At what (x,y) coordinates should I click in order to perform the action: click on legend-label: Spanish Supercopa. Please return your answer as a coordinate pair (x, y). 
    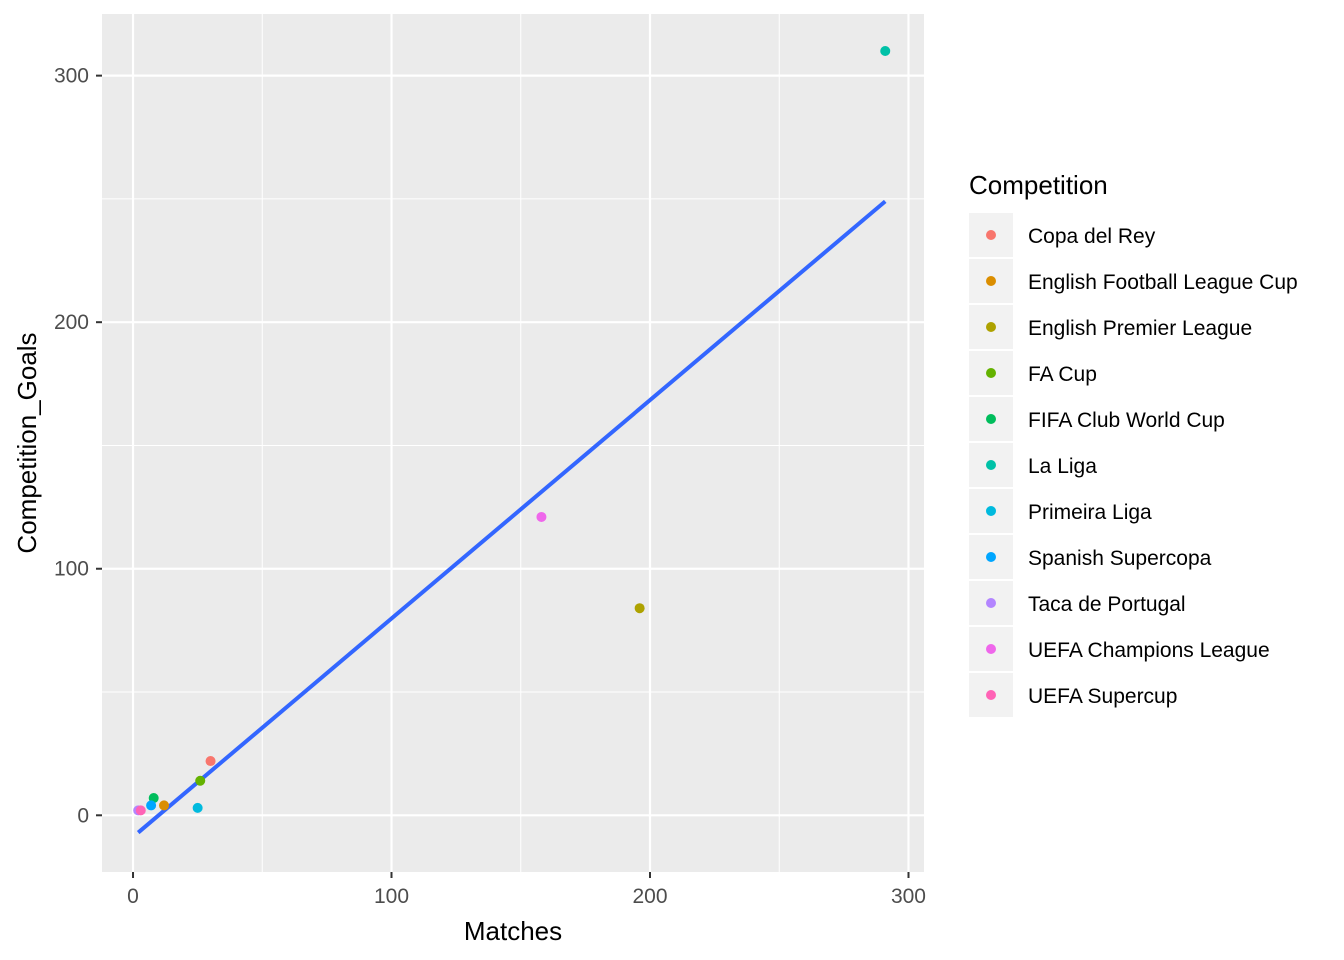
    Looking at the image, I should click on (1120, 558).